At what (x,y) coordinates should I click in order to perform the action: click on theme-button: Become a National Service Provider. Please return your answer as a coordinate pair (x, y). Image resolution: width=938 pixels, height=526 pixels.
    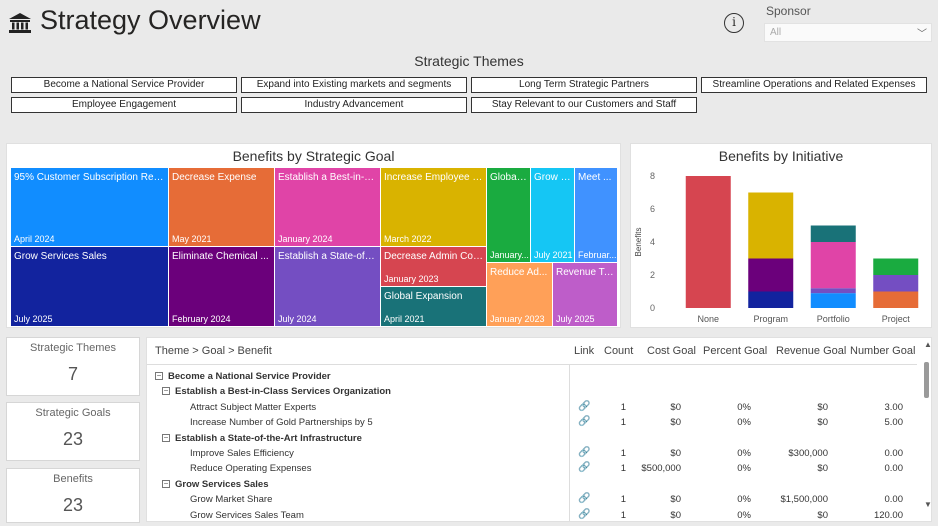
    Looking at the image, I should click on (124, 85).